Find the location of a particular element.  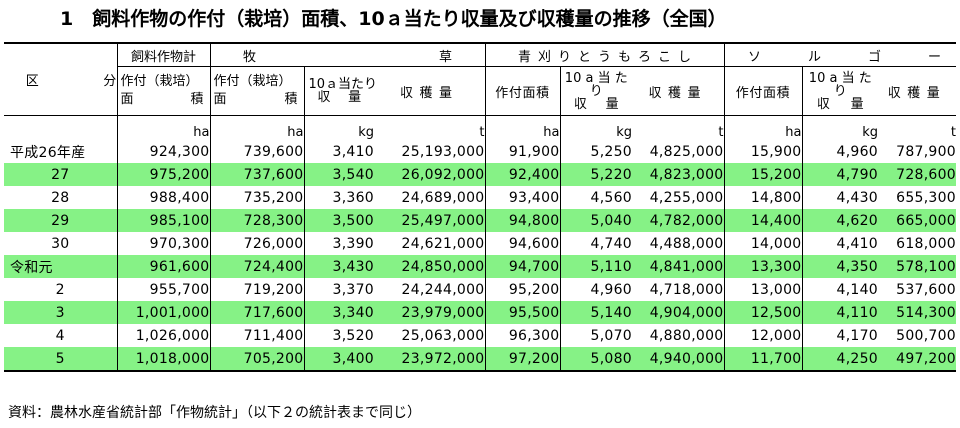

value-cell: 3,400 is located at coordinates (338, 359).